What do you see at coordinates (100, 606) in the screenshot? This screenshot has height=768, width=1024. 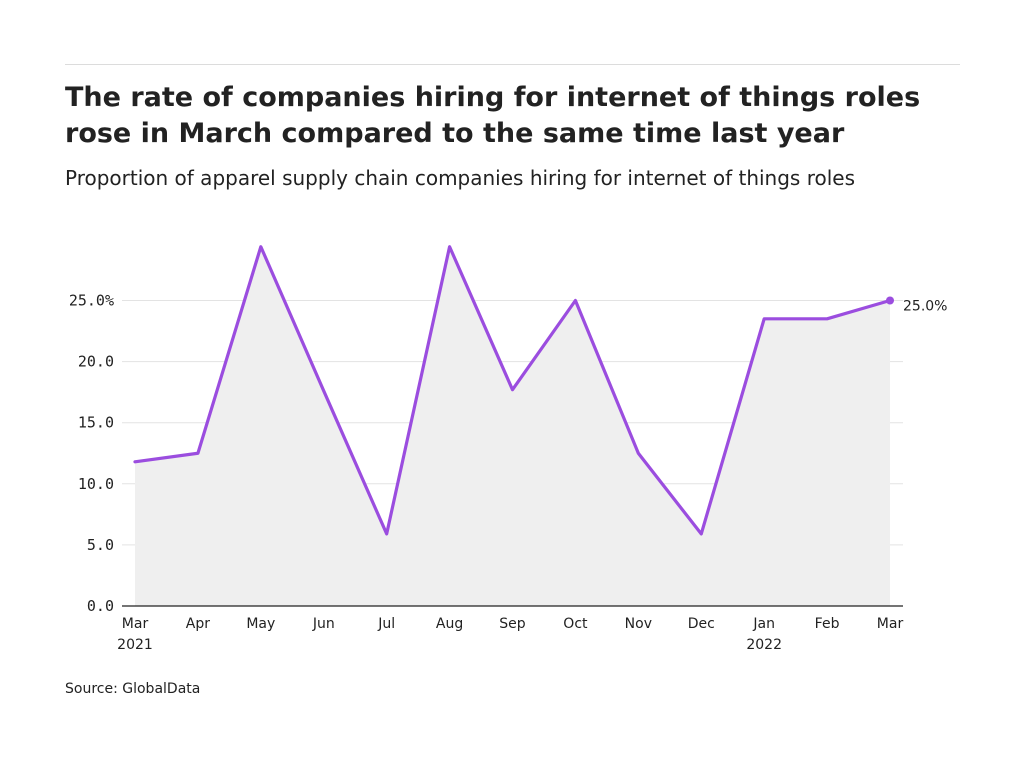 I see `y-tick-label: 0.0` at bounding box center [100, 606].